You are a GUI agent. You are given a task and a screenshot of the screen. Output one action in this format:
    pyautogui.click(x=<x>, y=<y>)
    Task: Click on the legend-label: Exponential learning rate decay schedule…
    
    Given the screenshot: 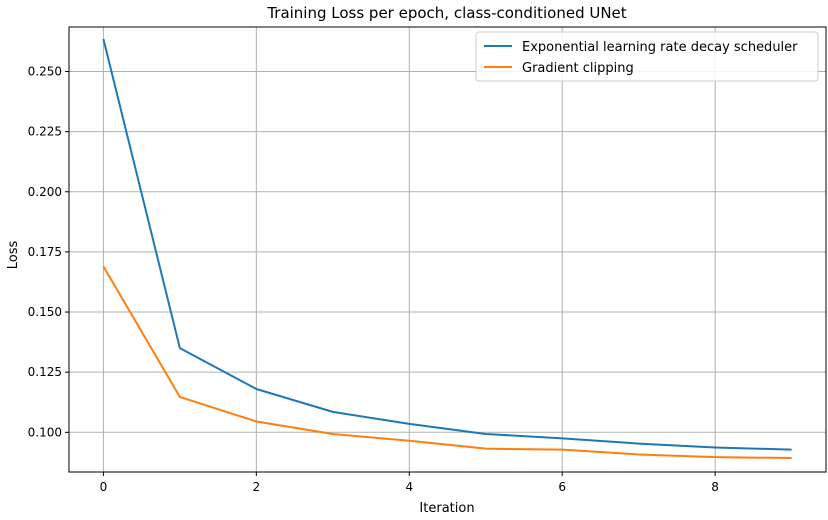 What is the action you would take?
    pyautogui.click(x=660, y=47)
    